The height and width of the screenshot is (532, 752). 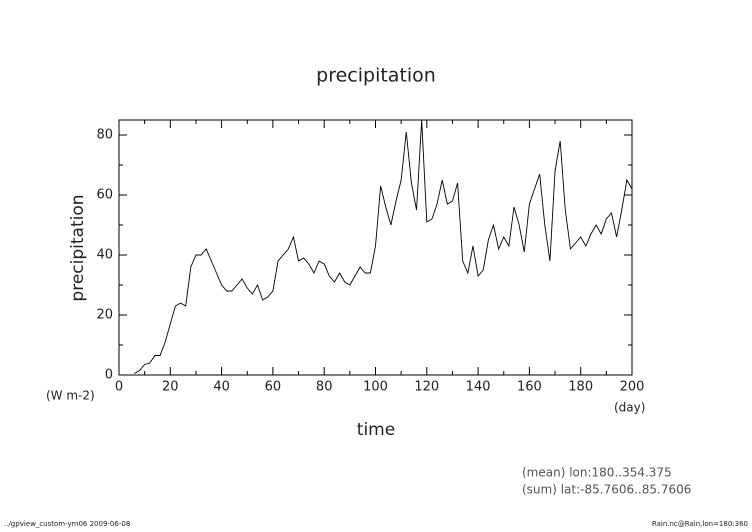 I want to click on footer: ../gpview_custom-ym06 2009-06-08, so click(x=67, y=524).